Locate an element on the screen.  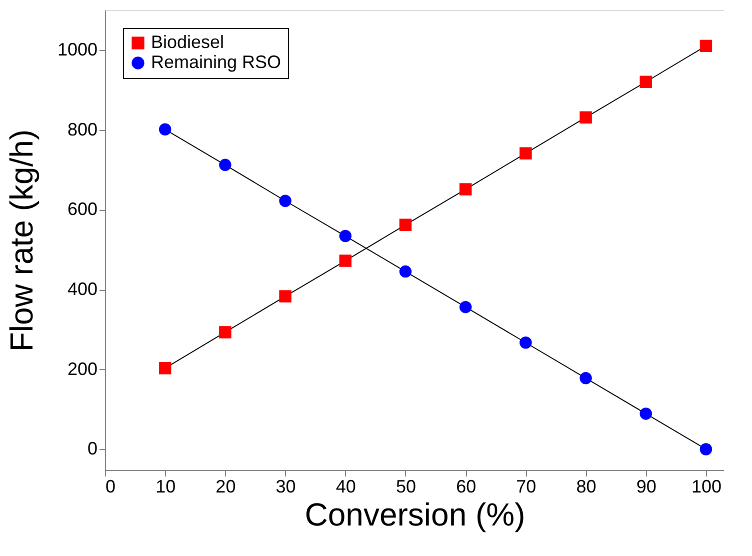
x-tick-label: 80 is located at coordinates (586, 486).